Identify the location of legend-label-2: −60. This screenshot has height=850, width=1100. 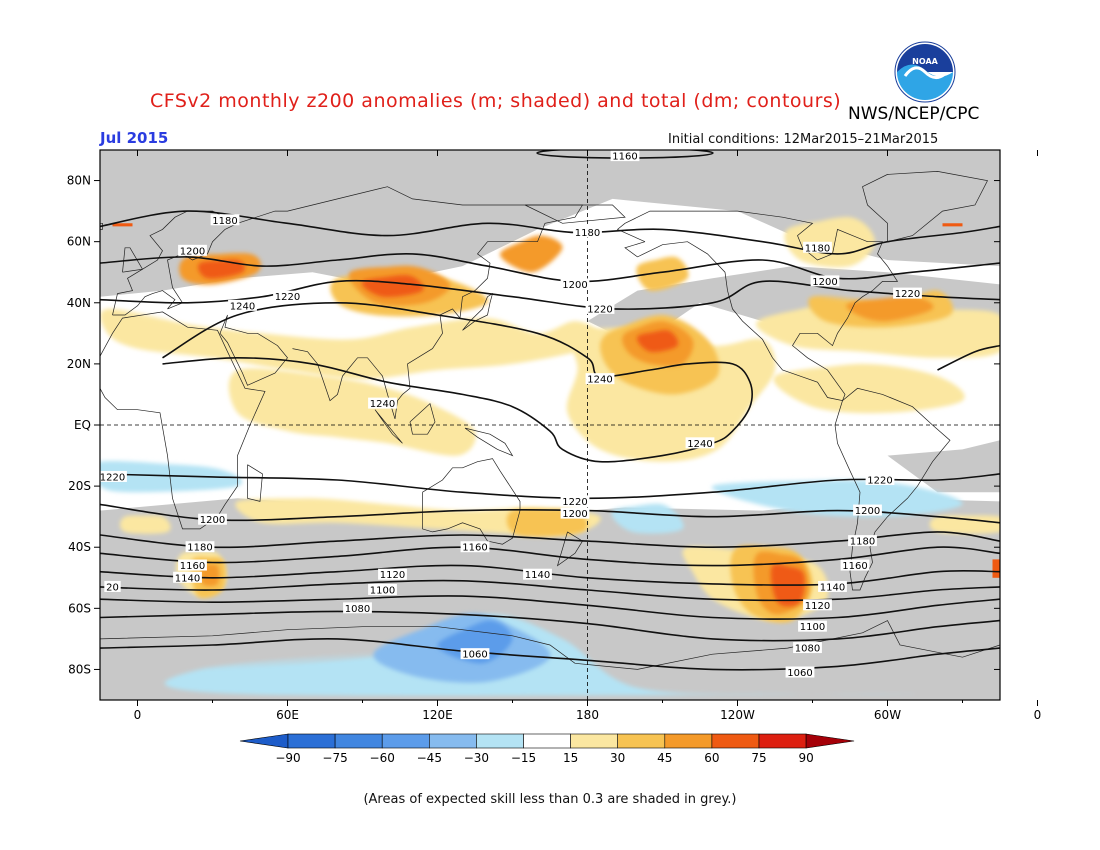
(382, 758).